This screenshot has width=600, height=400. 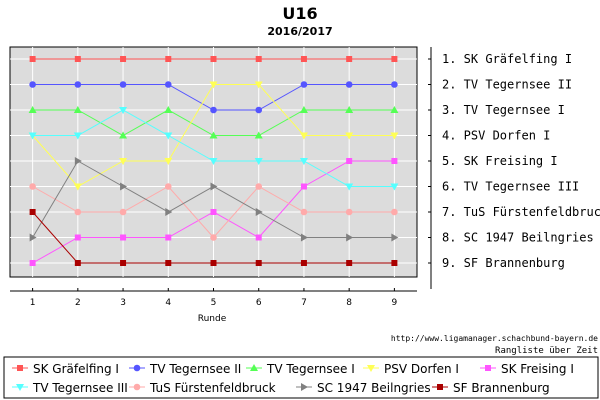 What do you see at coordinates (421, 369) in the screenshot?
I see `legend-label: PSV Dorfen I` at bounding box center [421, 369].